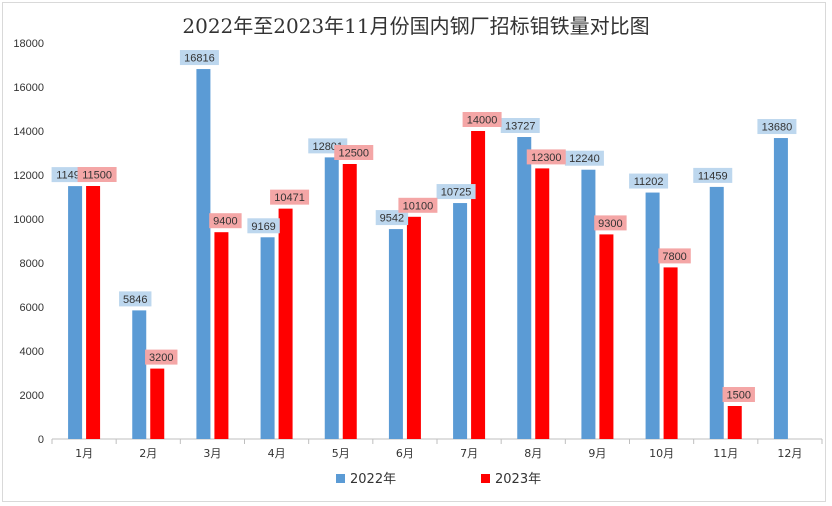 This screenshot has height=506, width=832. Describe the element at coordinates (661, 453) in the screenshot. I see `x-tick-label: 10月` at that location.